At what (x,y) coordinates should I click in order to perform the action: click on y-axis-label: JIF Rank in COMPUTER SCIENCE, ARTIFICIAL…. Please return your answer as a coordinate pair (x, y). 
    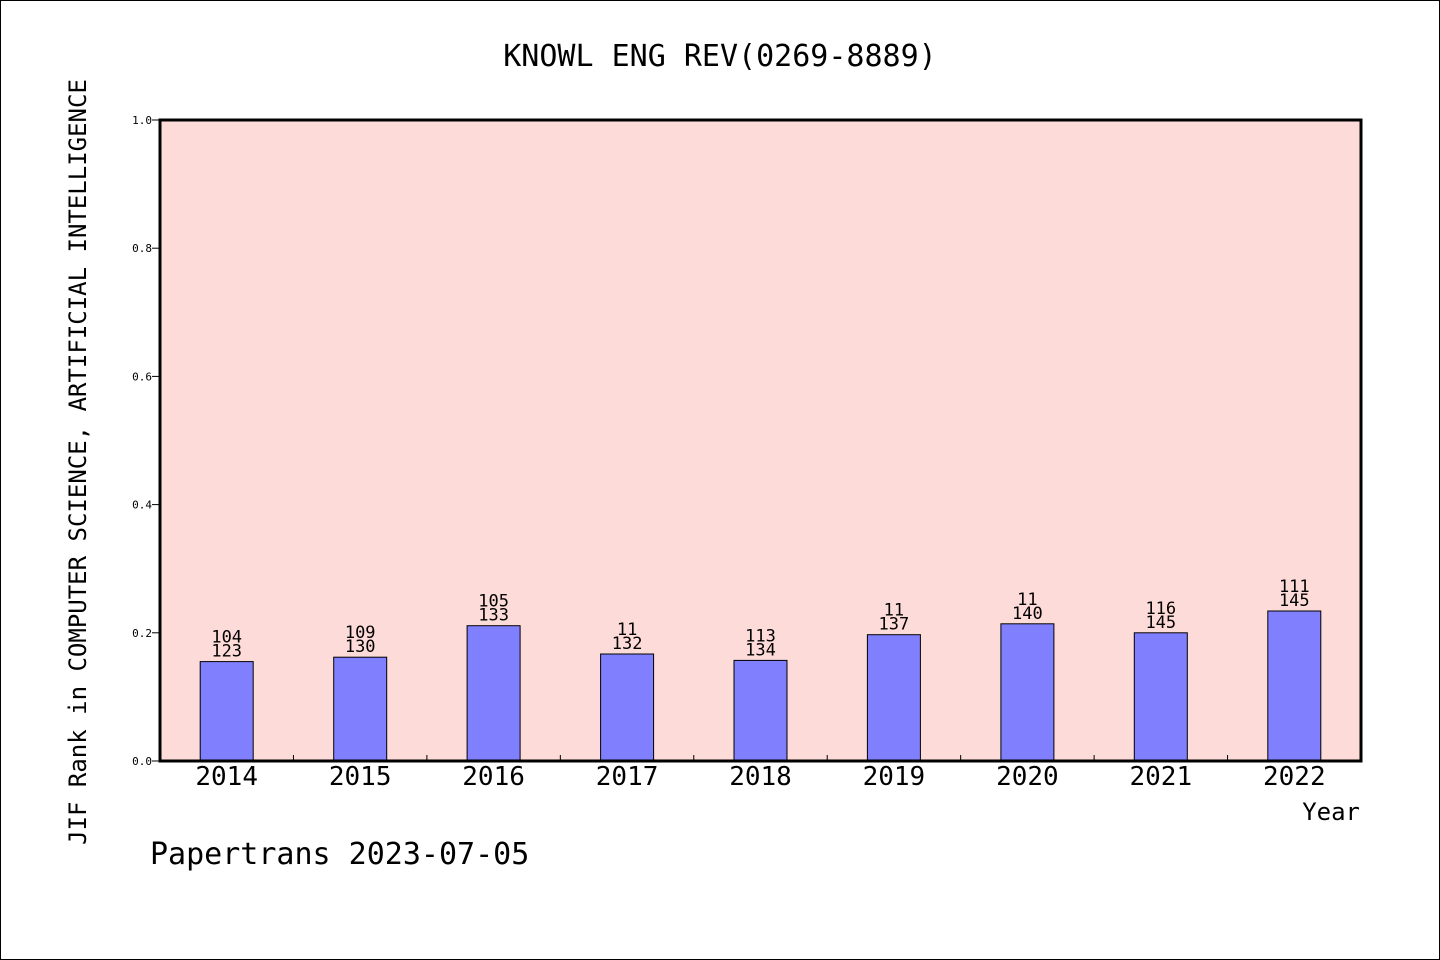
    Looking at the image, I should click on (78, 462).